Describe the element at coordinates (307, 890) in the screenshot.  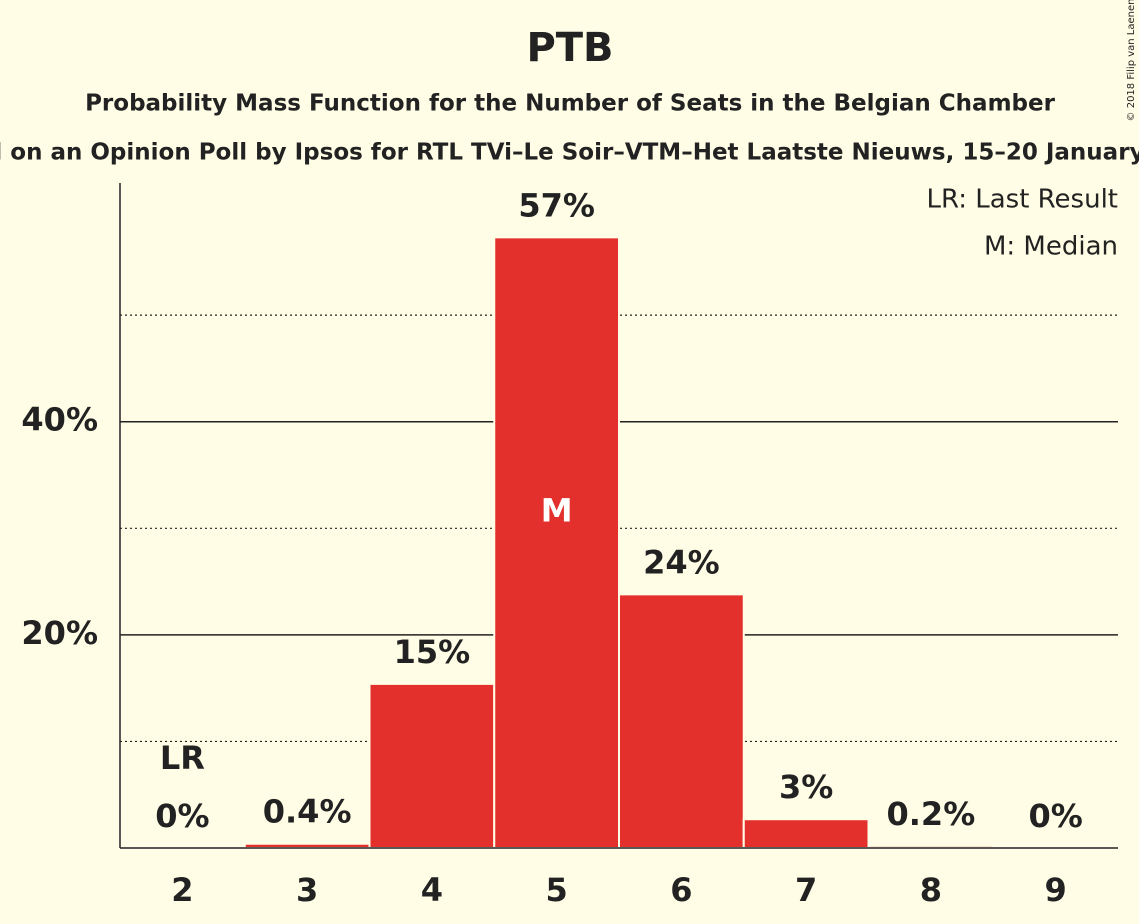
I see `x-tick-label: 3` at that location.